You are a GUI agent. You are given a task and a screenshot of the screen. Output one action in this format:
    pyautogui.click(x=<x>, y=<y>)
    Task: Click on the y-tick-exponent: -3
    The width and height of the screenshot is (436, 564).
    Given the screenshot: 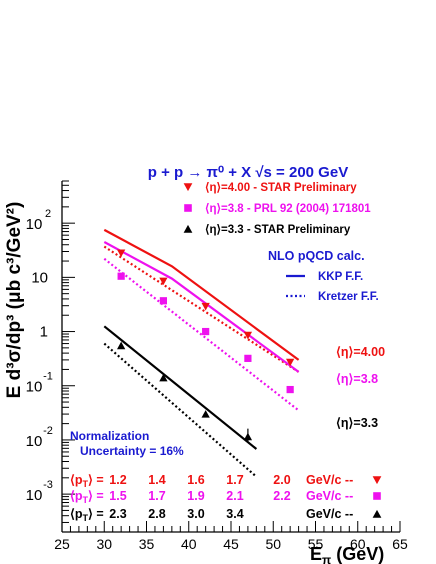 What is the action you would take?
    pyautogui.click(x=48, y=485)
    